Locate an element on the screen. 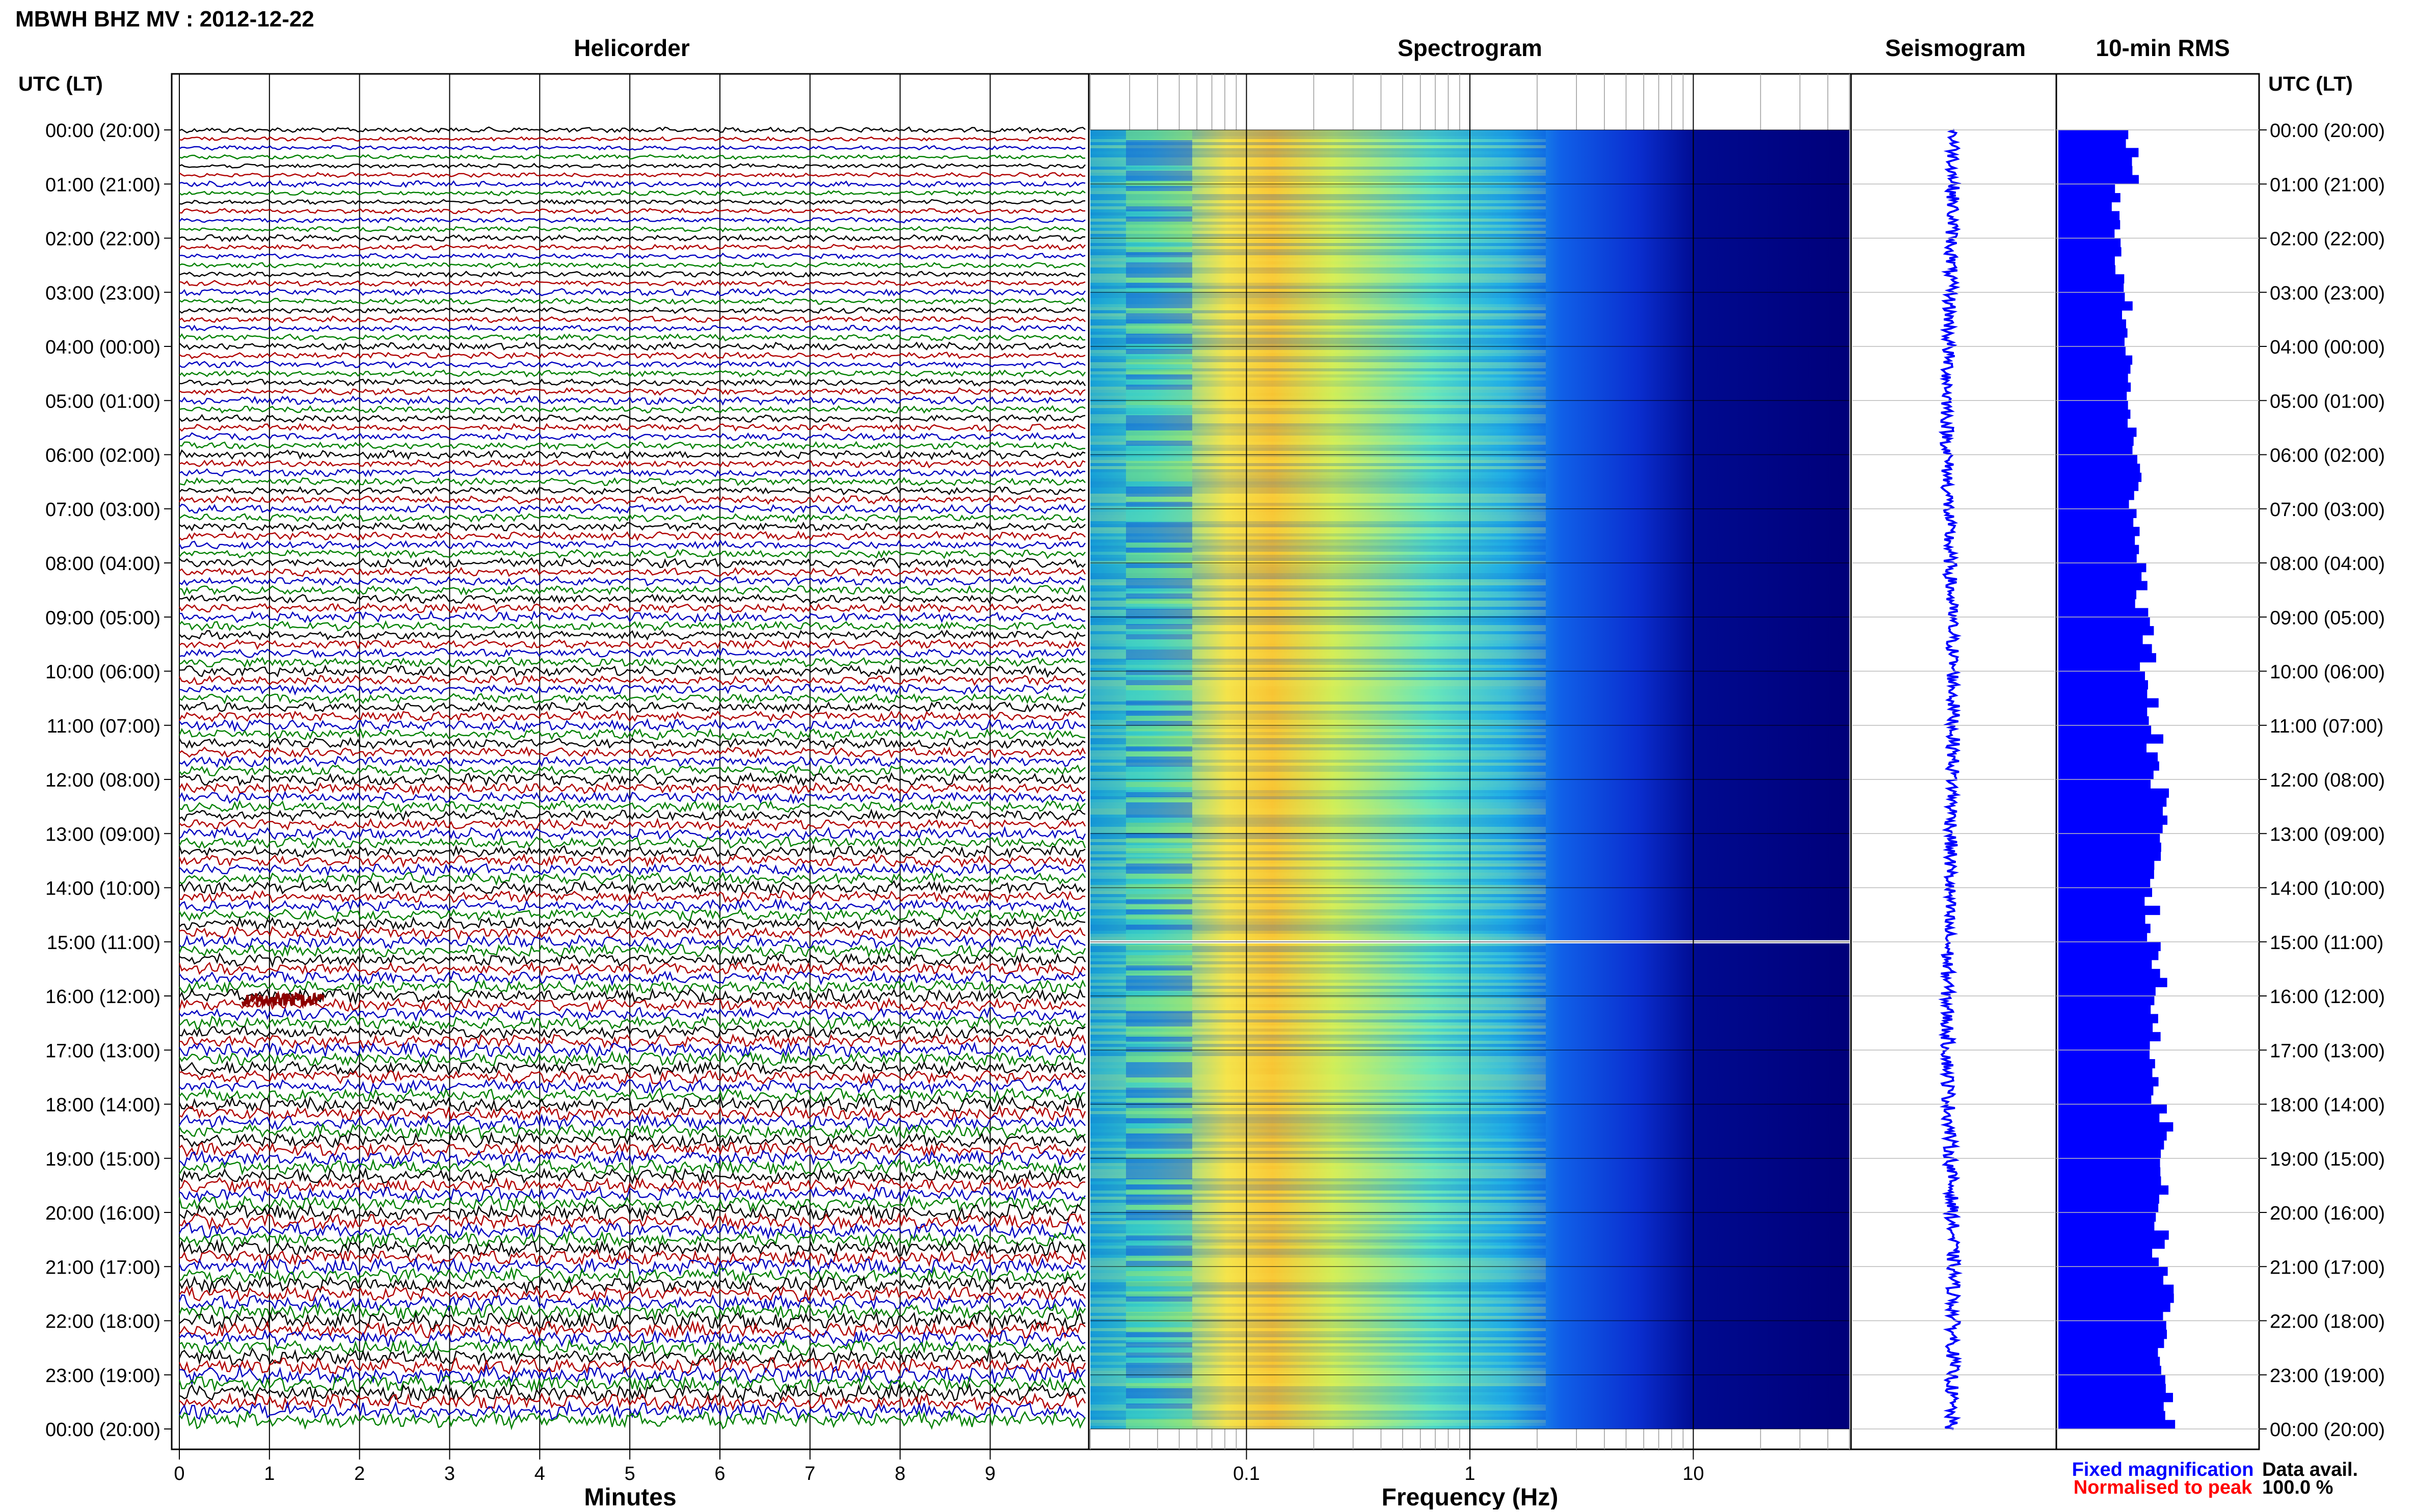  hour-label: 13:00 (09:00) is located at coordinates (103, 834).